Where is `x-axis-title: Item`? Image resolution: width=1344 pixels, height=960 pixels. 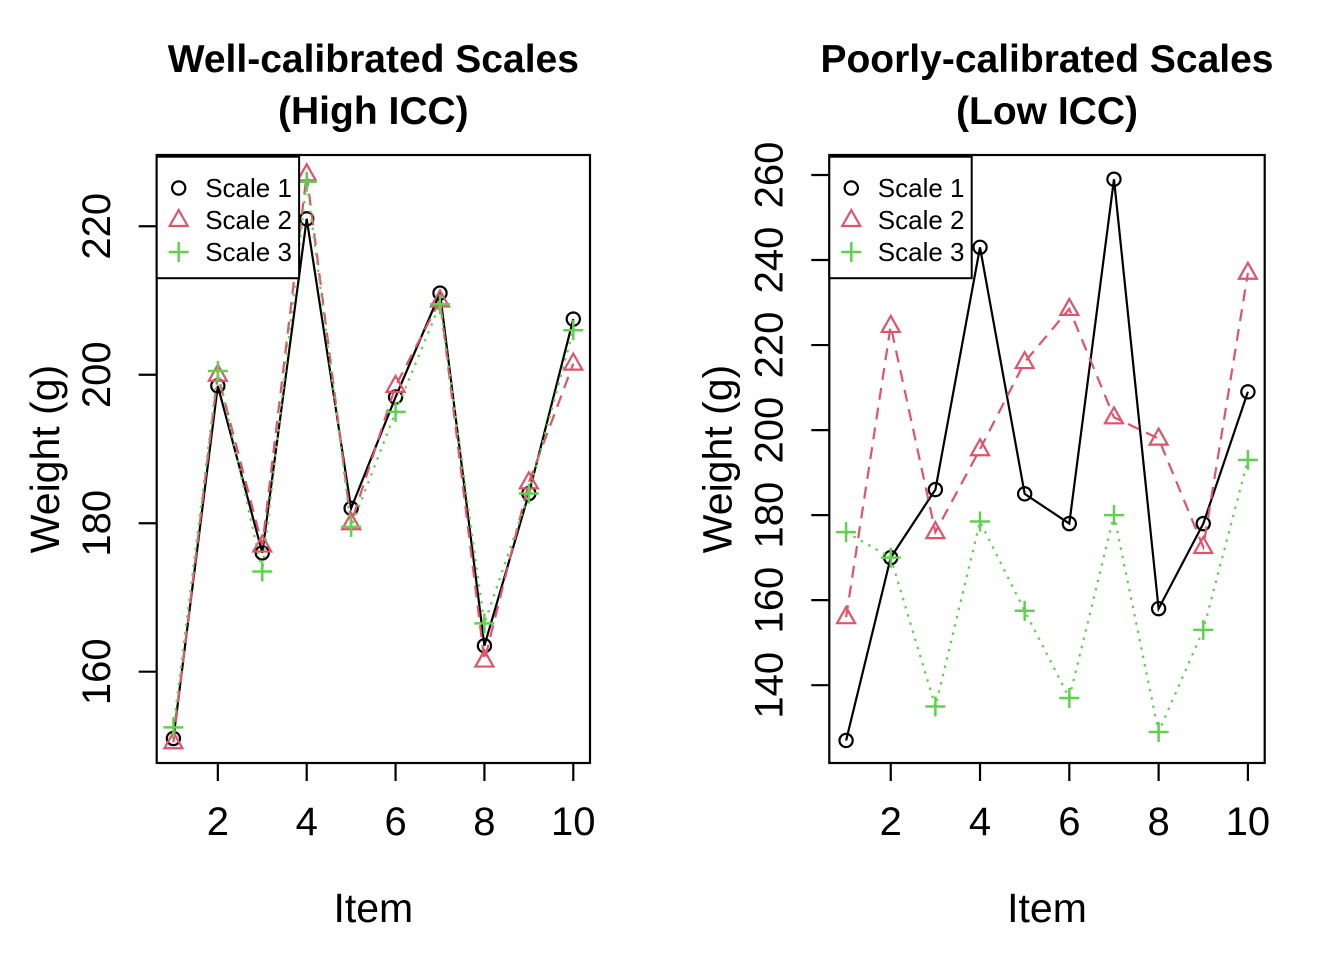 x-axis-title: Item is located at coordinates (373, 908).